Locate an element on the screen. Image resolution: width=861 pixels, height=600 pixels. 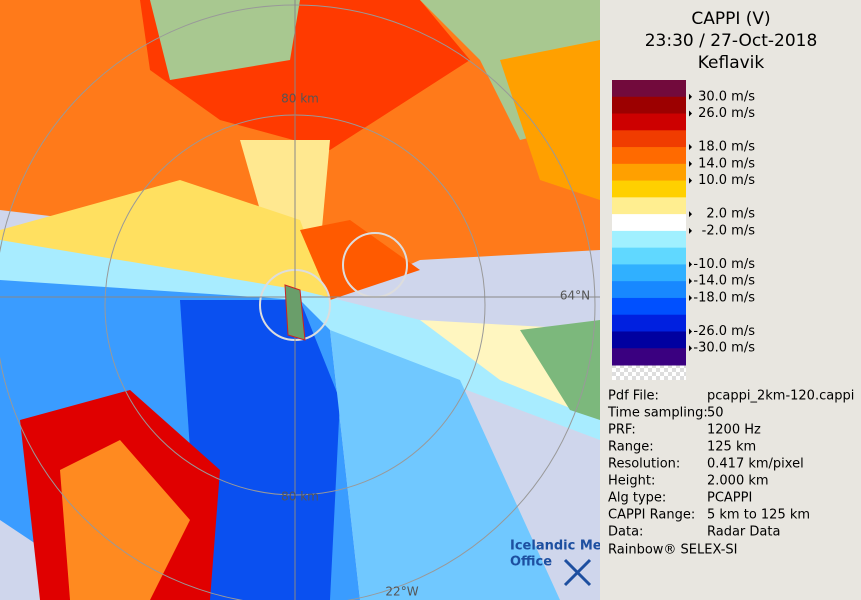
legend-label: -2.0 m/s is located at coordinates (729, 230).